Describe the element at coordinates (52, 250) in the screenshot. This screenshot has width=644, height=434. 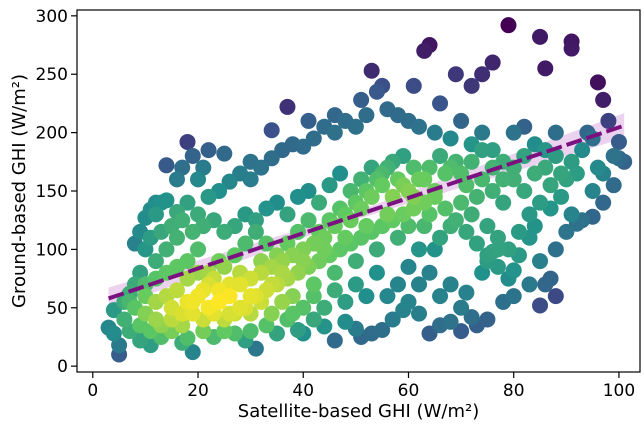
I see `y-tick-label: 100` at that location.